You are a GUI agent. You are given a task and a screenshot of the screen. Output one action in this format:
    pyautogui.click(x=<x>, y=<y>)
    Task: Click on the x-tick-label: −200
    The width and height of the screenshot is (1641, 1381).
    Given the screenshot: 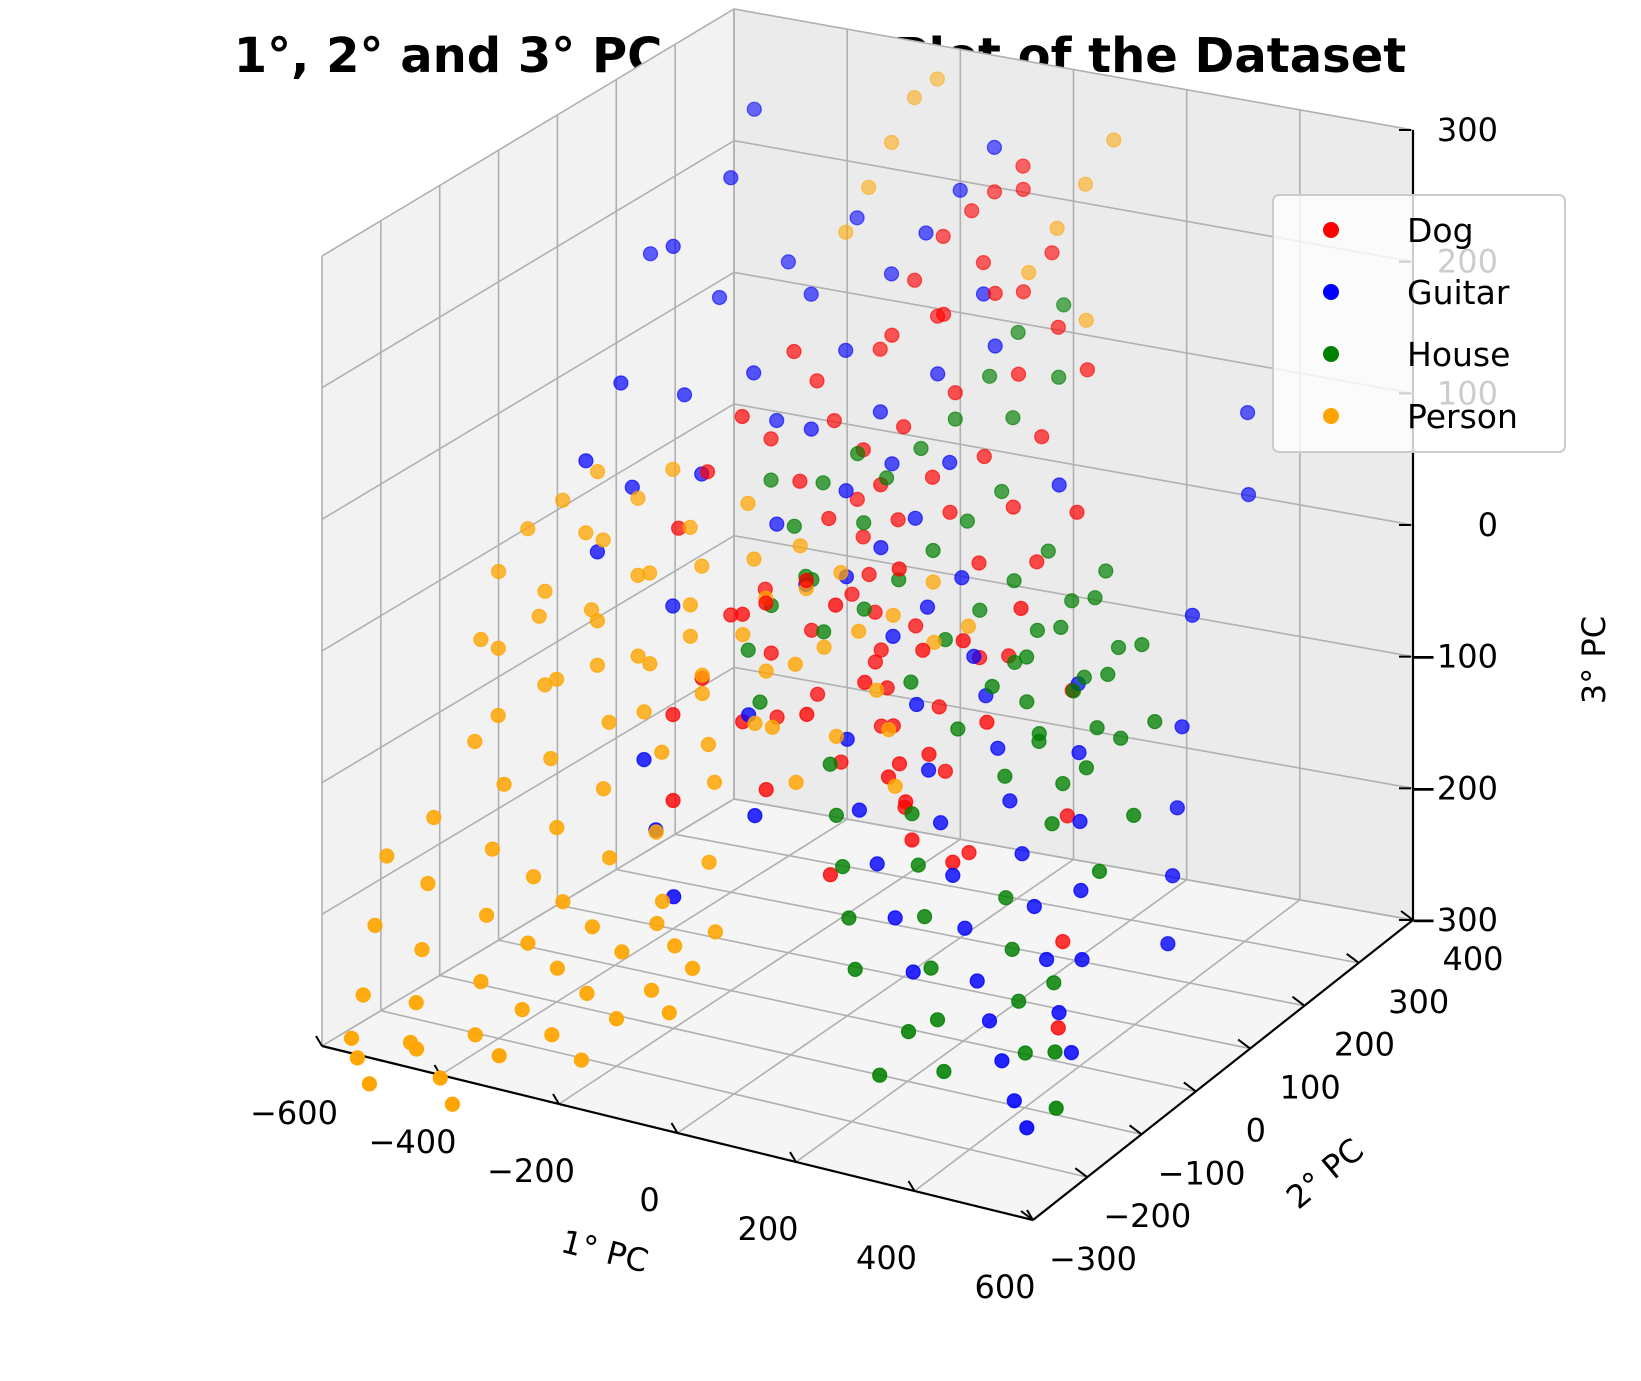 What is the action you would take?
    pyautogui.click(x=531, y=1171)
    